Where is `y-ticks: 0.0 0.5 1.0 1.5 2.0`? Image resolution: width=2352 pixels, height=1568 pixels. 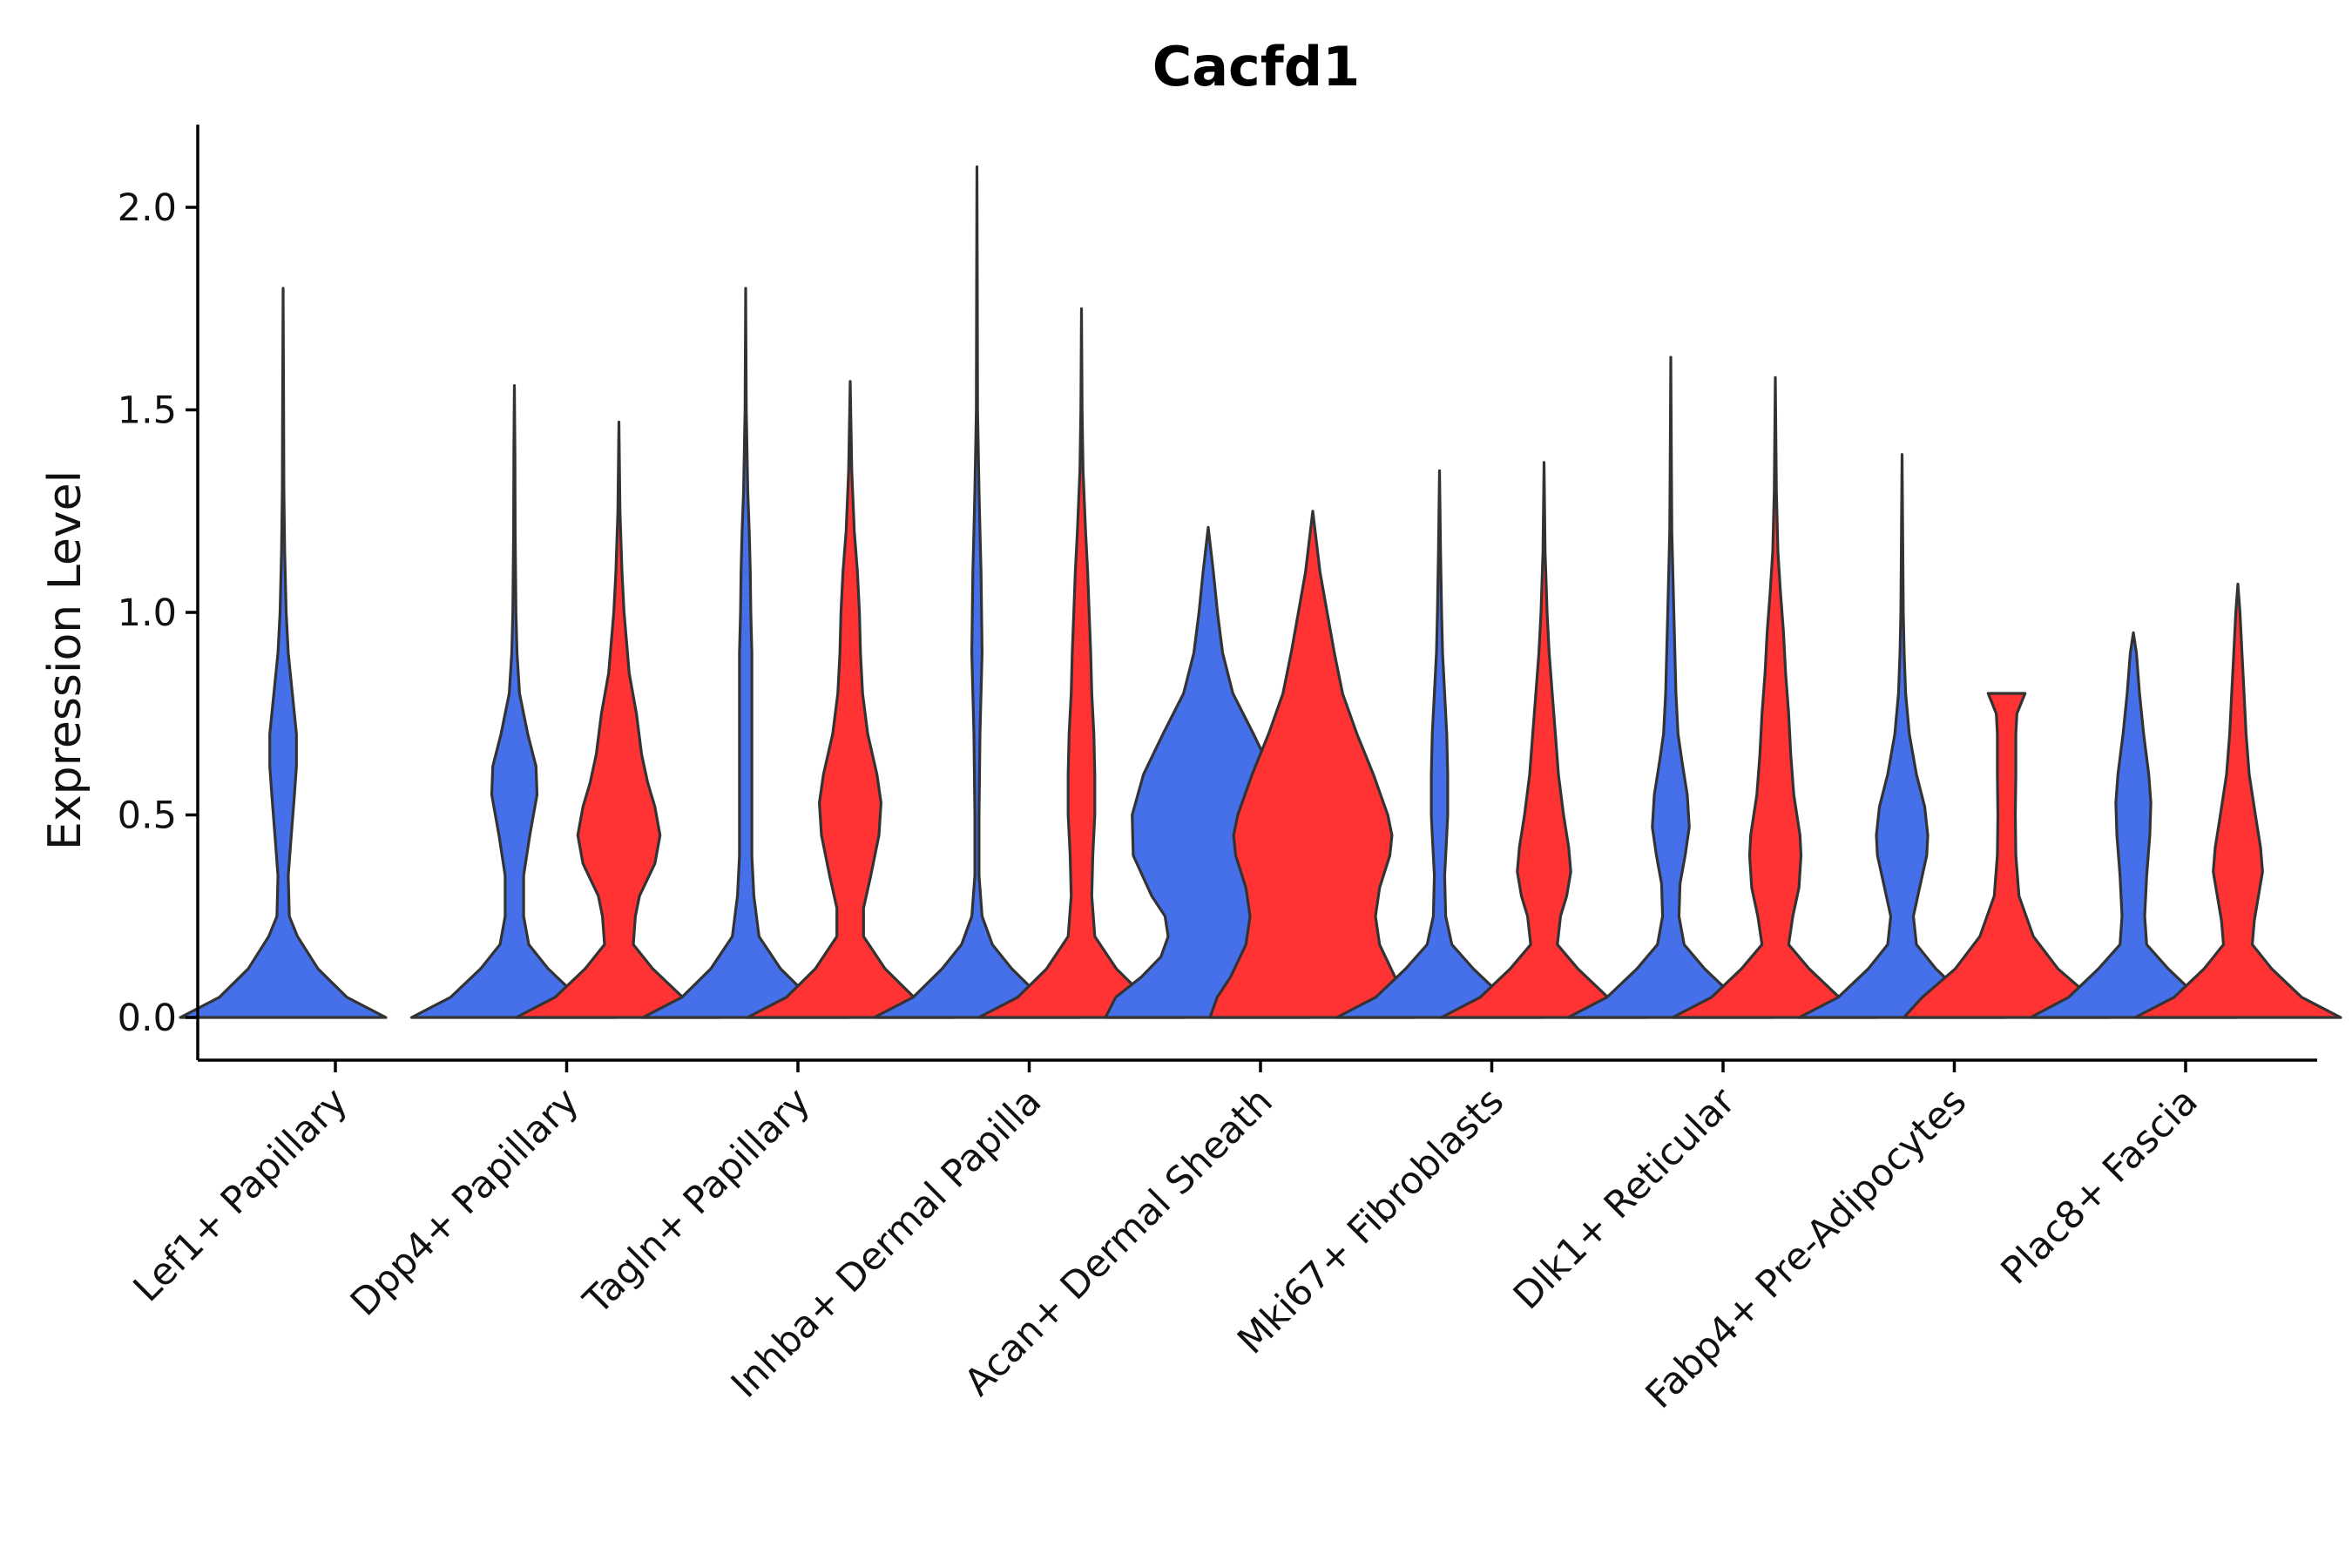 y-ticks: 0.0 0.5 1.0 1.5 2.0 is located at coordinates (158, 613).